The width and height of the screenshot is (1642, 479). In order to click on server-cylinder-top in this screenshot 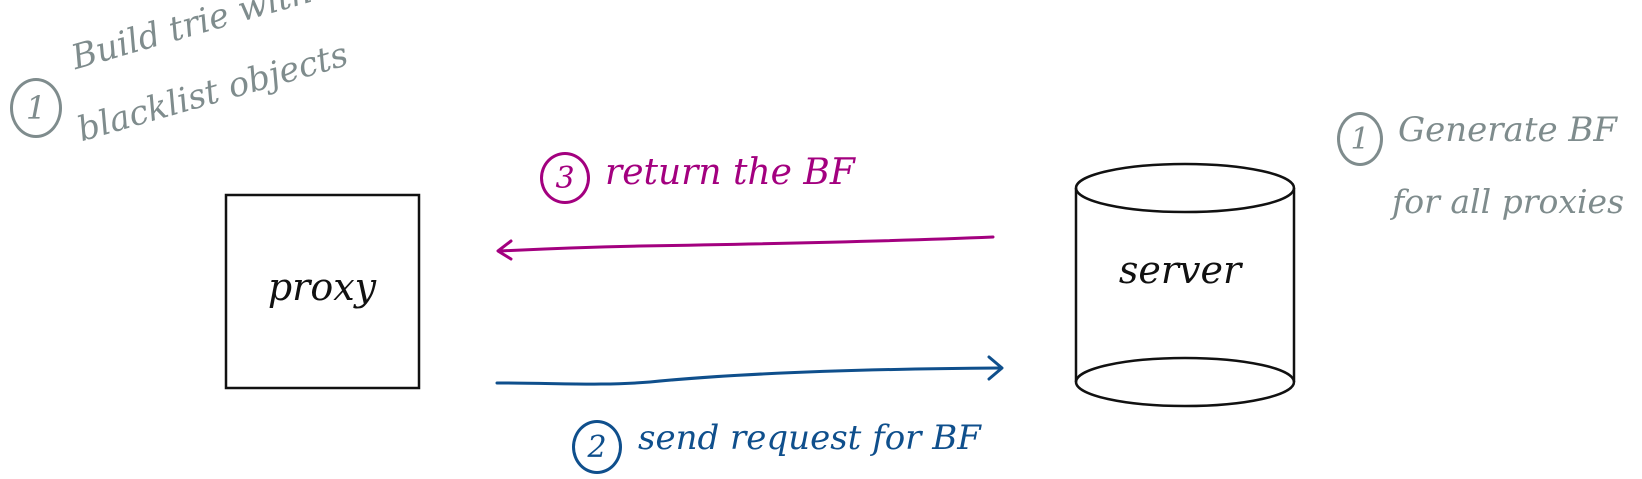, I will do `click(1185, 188)`.